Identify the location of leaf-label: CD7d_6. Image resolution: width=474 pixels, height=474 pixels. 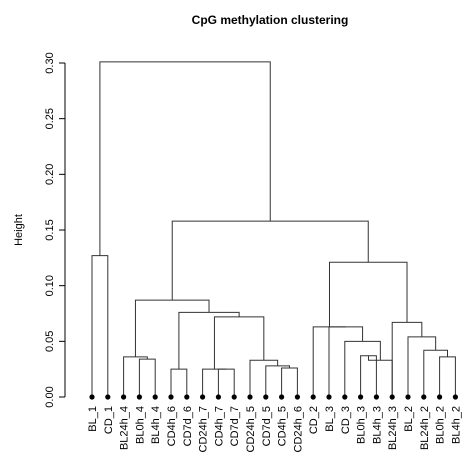
(188, 426).